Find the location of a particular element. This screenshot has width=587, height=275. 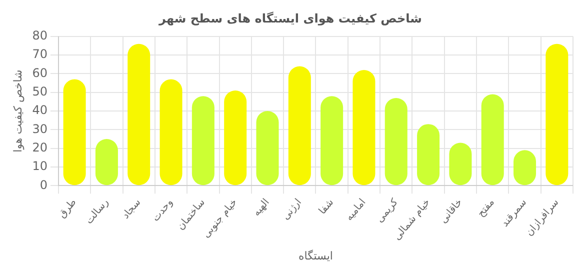

x-tick-label: طرق is located at coordinates (67, 208).